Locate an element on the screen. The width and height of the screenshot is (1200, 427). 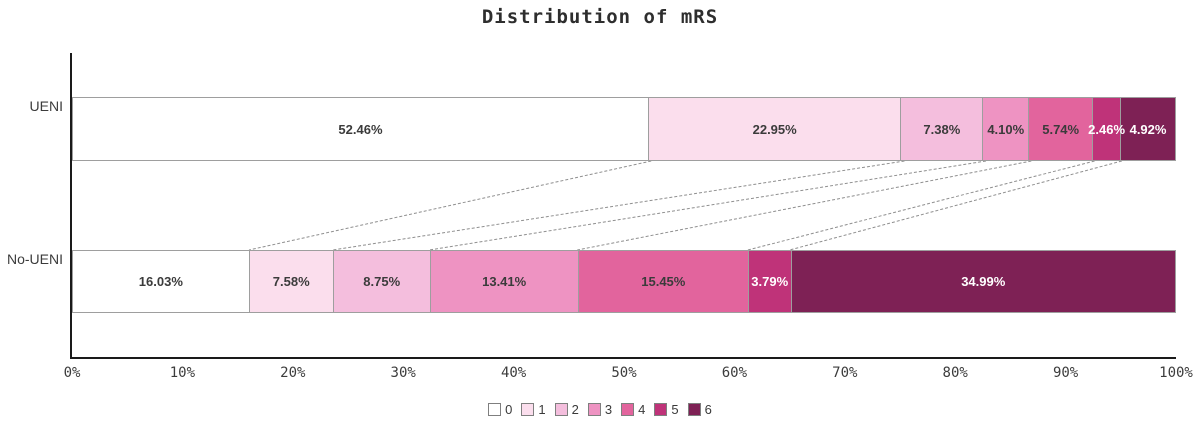
legend-item-mrs4: 4 is located at coordinates (633, 409).